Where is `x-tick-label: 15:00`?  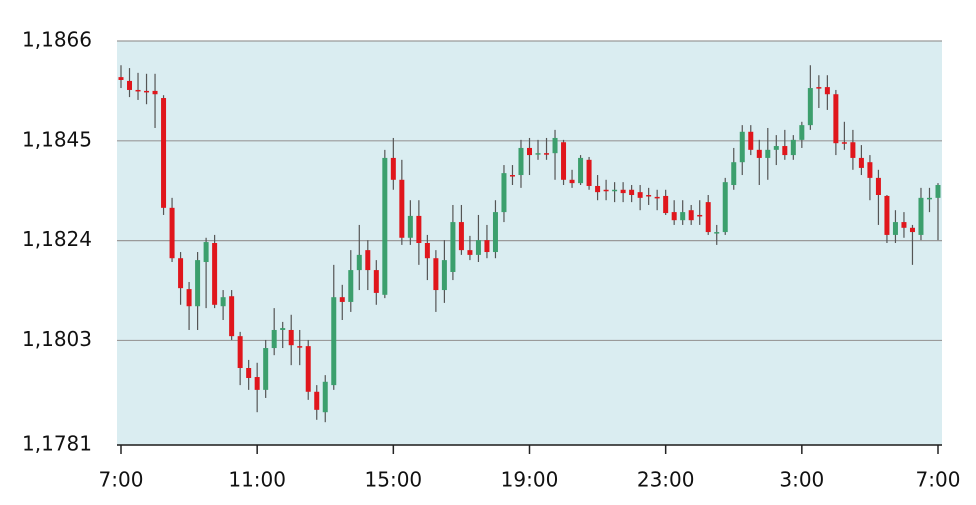
x-tick-label: 15:00 is located at coordinates (394, 480).